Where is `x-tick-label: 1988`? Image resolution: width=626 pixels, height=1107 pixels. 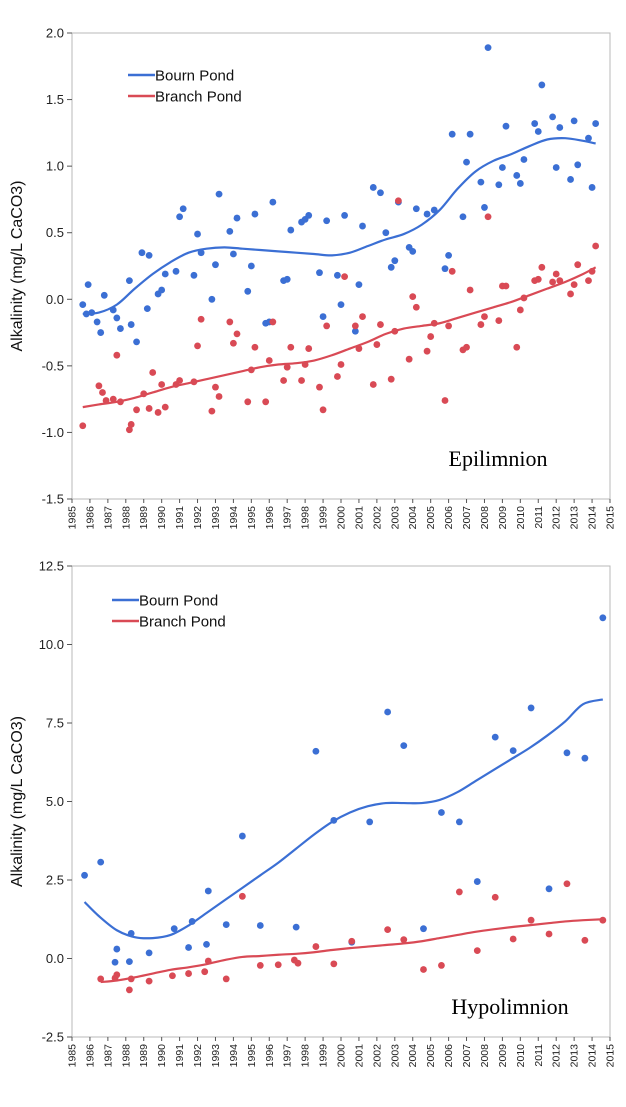
x-tick-label: 1988 is located at coordinates (126, 1056).